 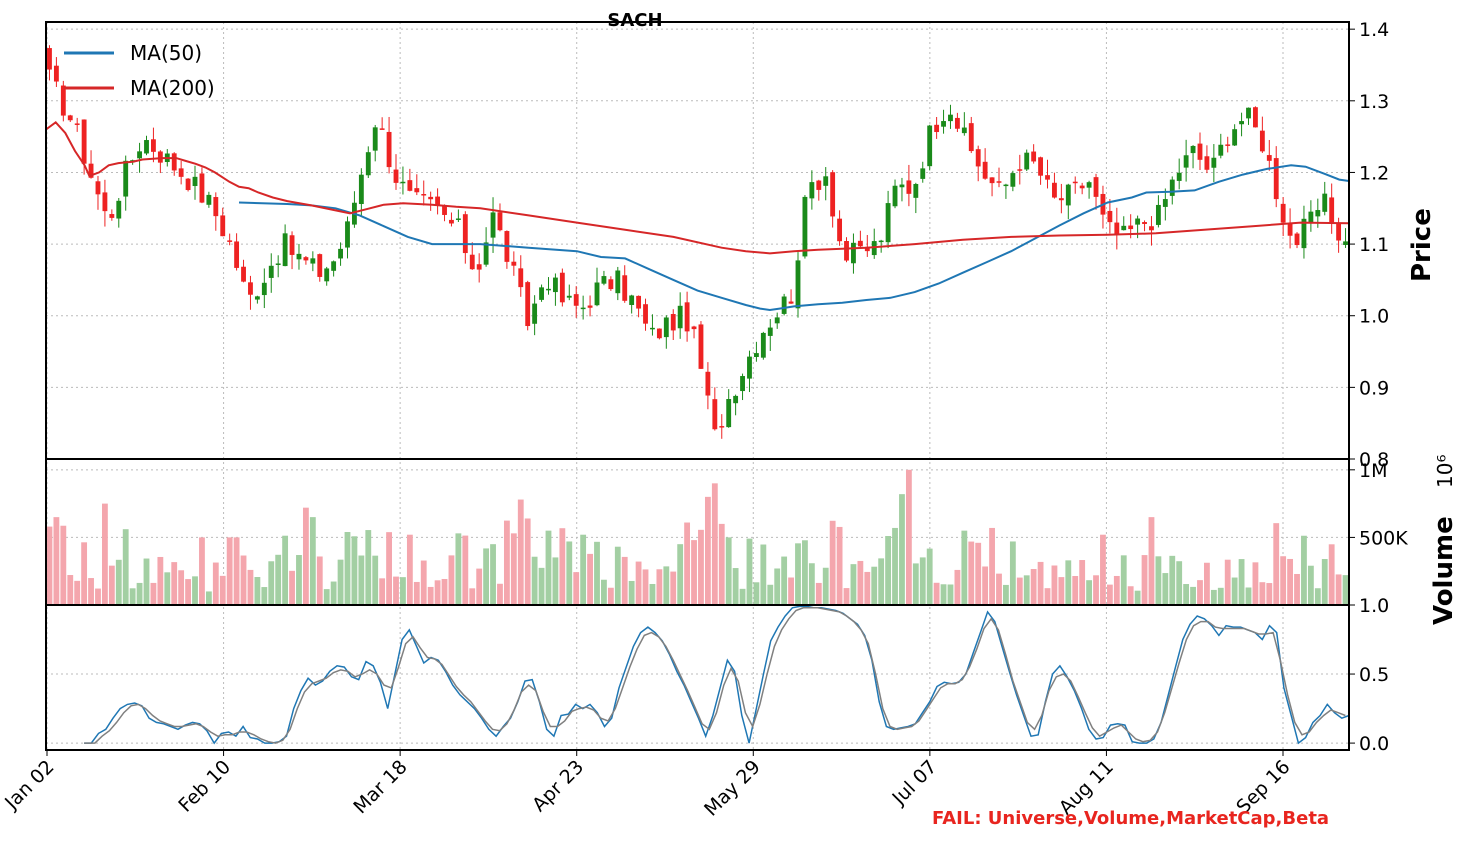 What do you see at coordinates (1374, 744) in the screenshot?
I see `oscillator-tick-label: 0.0` at bounding box center [1374, 744].